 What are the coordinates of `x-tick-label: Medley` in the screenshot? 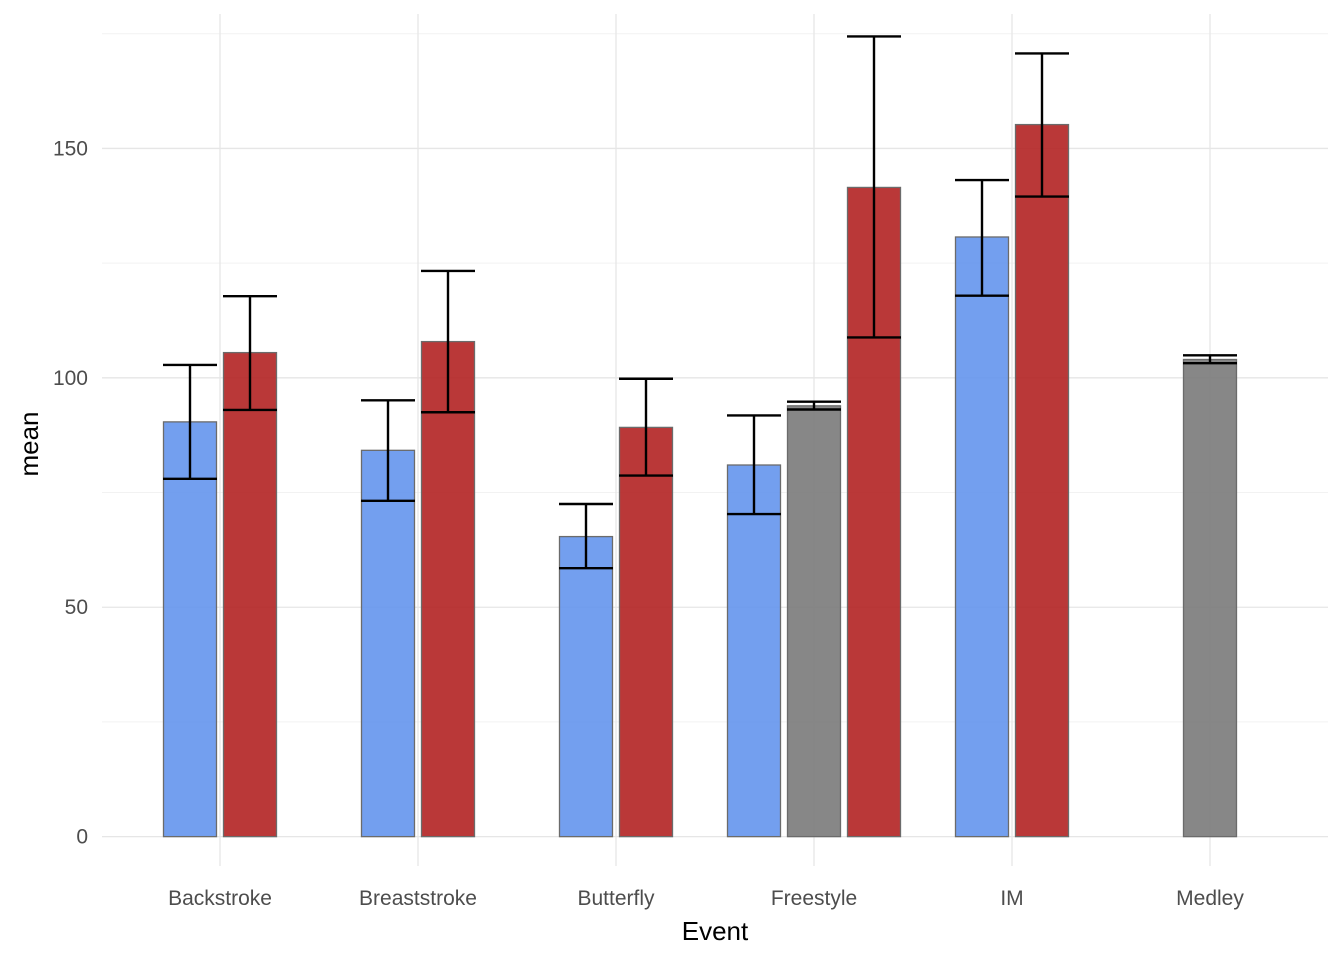 It's located at (1210, 898).